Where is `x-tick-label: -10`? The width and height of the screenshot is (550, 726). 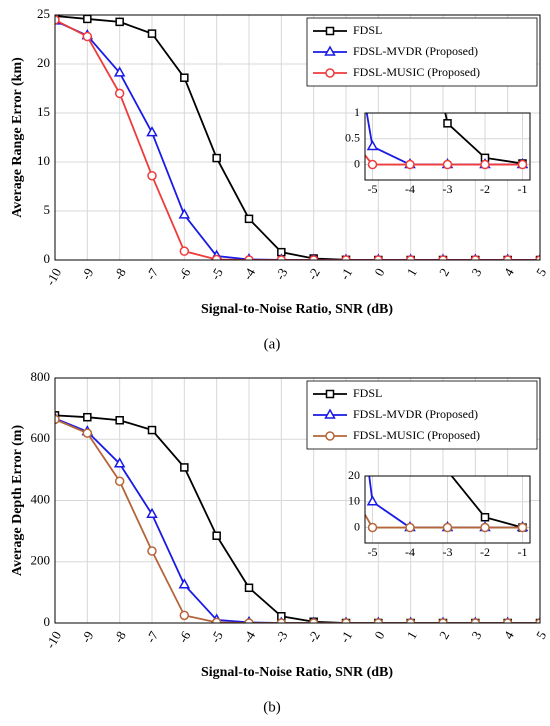
x-tick-label: -10 is located at coordinates (54, 276).